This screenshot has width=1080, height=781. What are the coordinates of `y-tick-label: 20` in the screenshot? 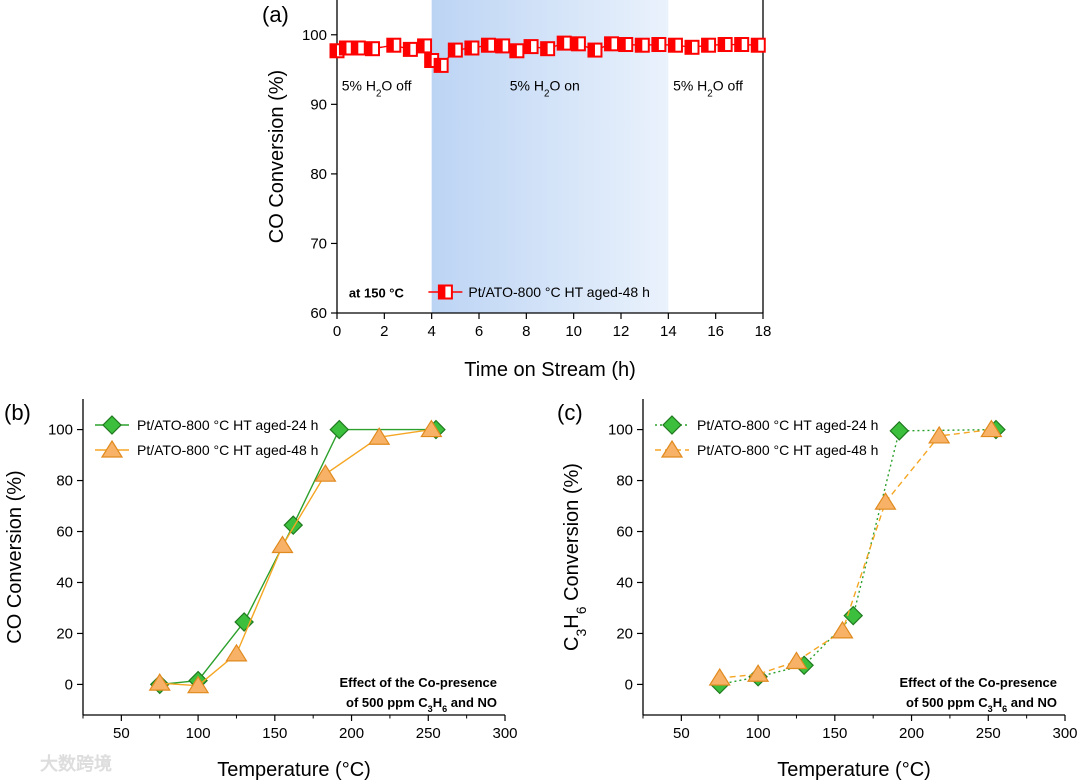 It's located at (64, 633).